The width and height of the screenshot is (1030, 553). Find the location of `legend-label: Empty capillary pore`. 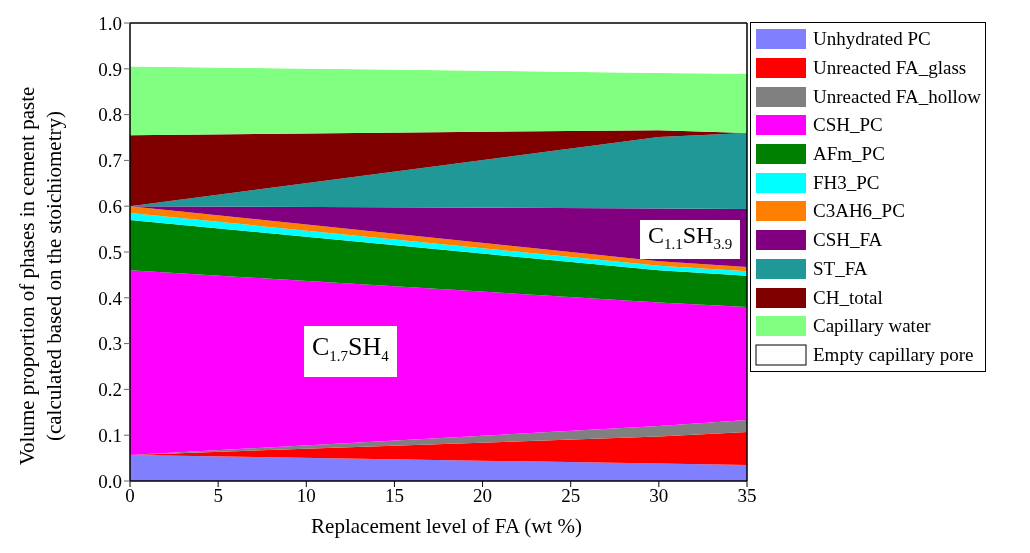

legend-label: Empty capillary pore is located at coordinates (893, 354).